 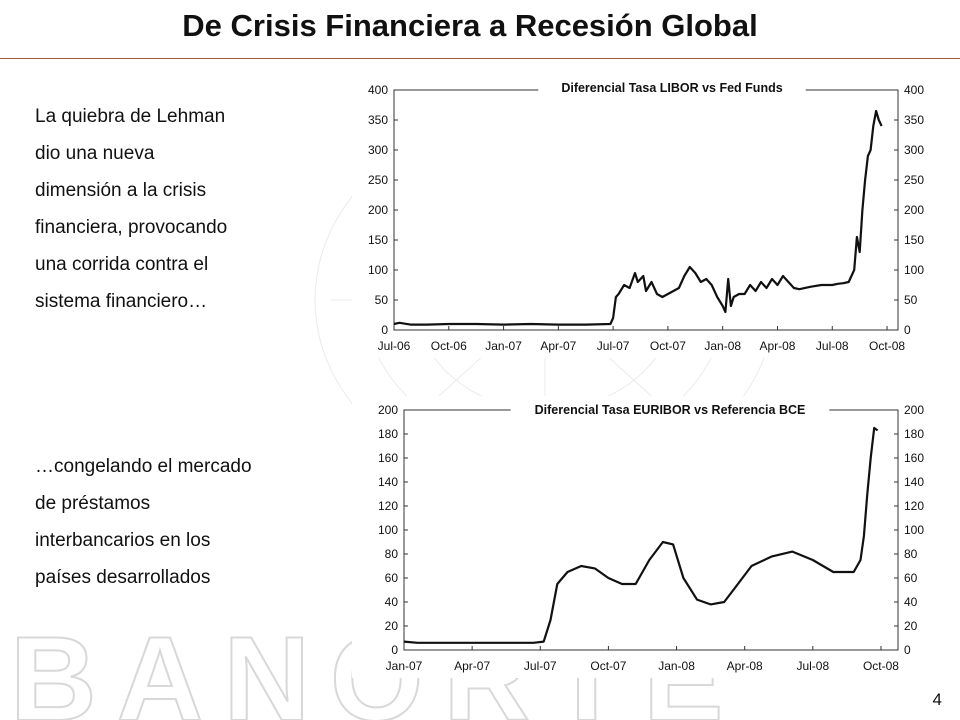 I want to click on y-tick-label-left: 120, so click(x=388, y=506).